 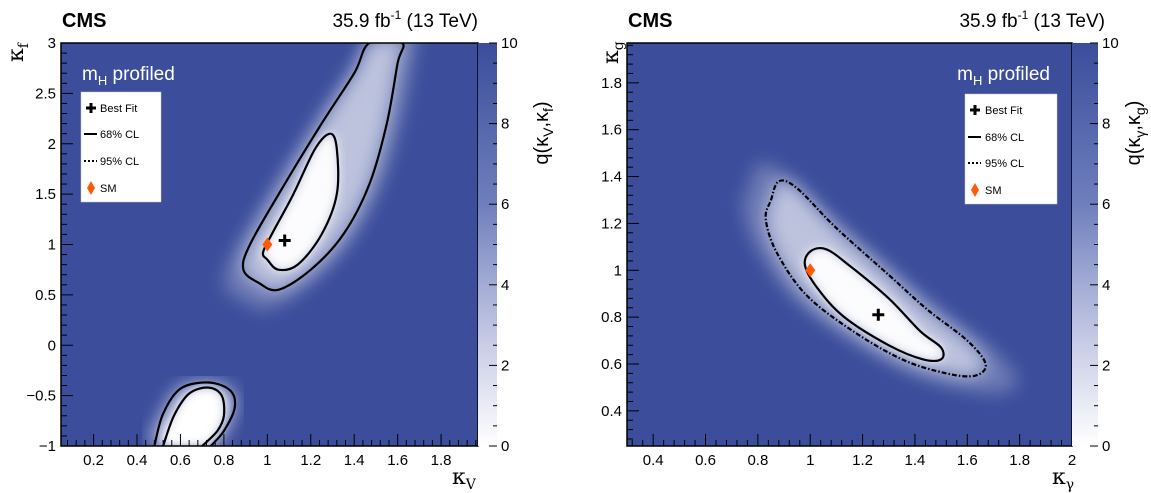 What do you see at coordinates (611, 364) in the screenshot?
I see `y-tick-label: 0.6` at bounding box center [611, 364].